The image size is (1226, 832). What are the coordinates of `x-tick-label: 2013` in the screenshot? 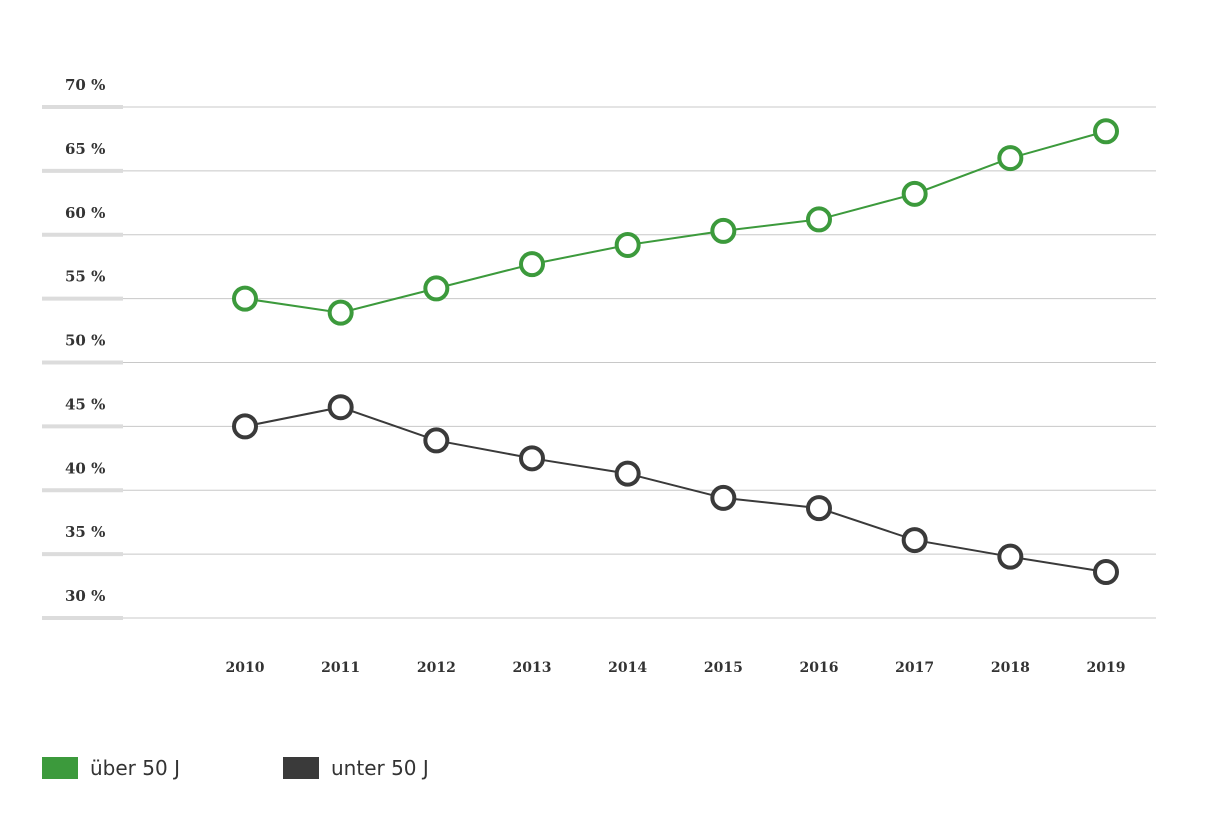 It's located at (532, 668).